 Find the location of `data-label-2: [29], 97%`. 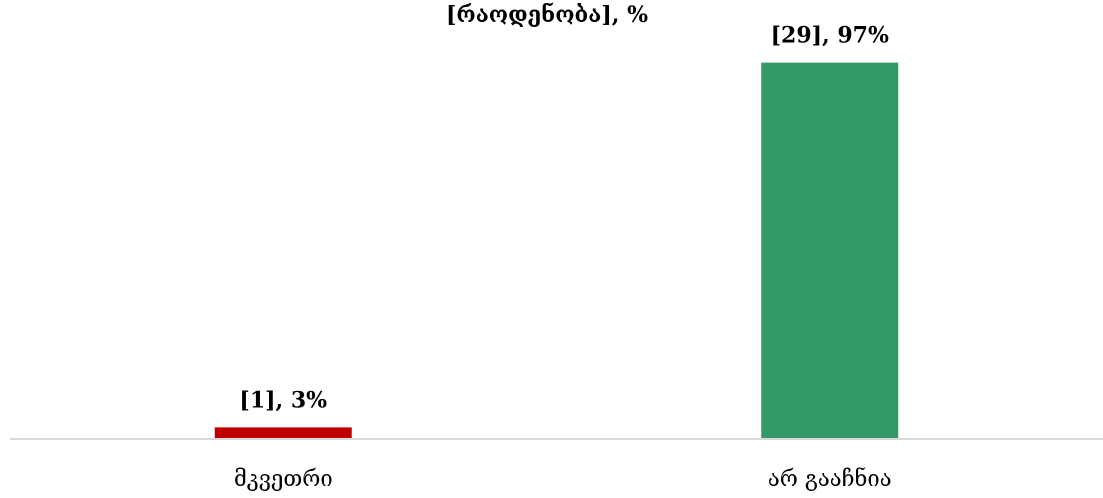

data-label-2: [29], 97% is located at coordinates (830, 36).